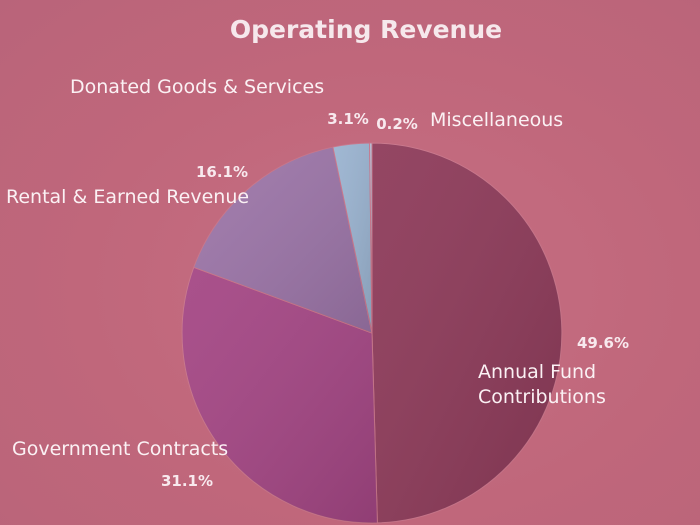 The height and width of the screenshot is (525, 700). I want to click on slice-percent-0: 49.6%, so click(603, 343).